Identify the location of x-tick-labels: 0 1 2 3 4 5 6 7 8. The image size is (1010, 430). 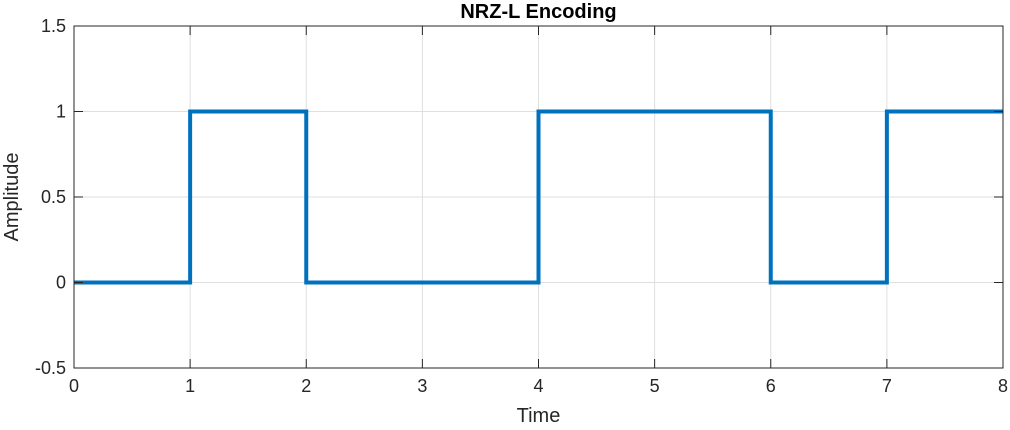
(538, 386).